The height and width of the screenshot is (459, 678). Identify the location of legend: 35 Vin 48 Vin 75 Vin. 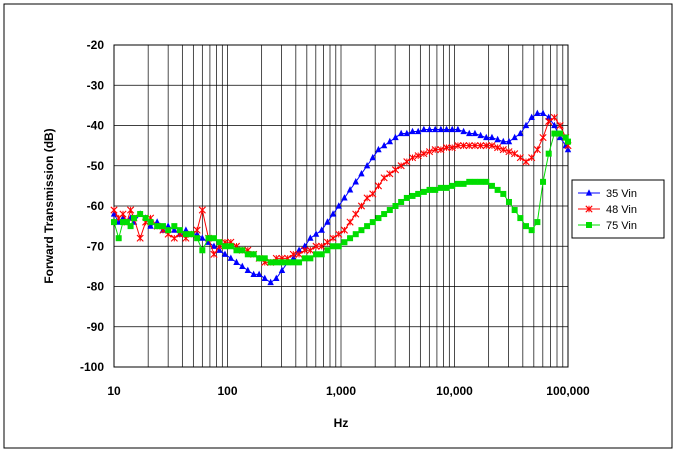
(618, 209).